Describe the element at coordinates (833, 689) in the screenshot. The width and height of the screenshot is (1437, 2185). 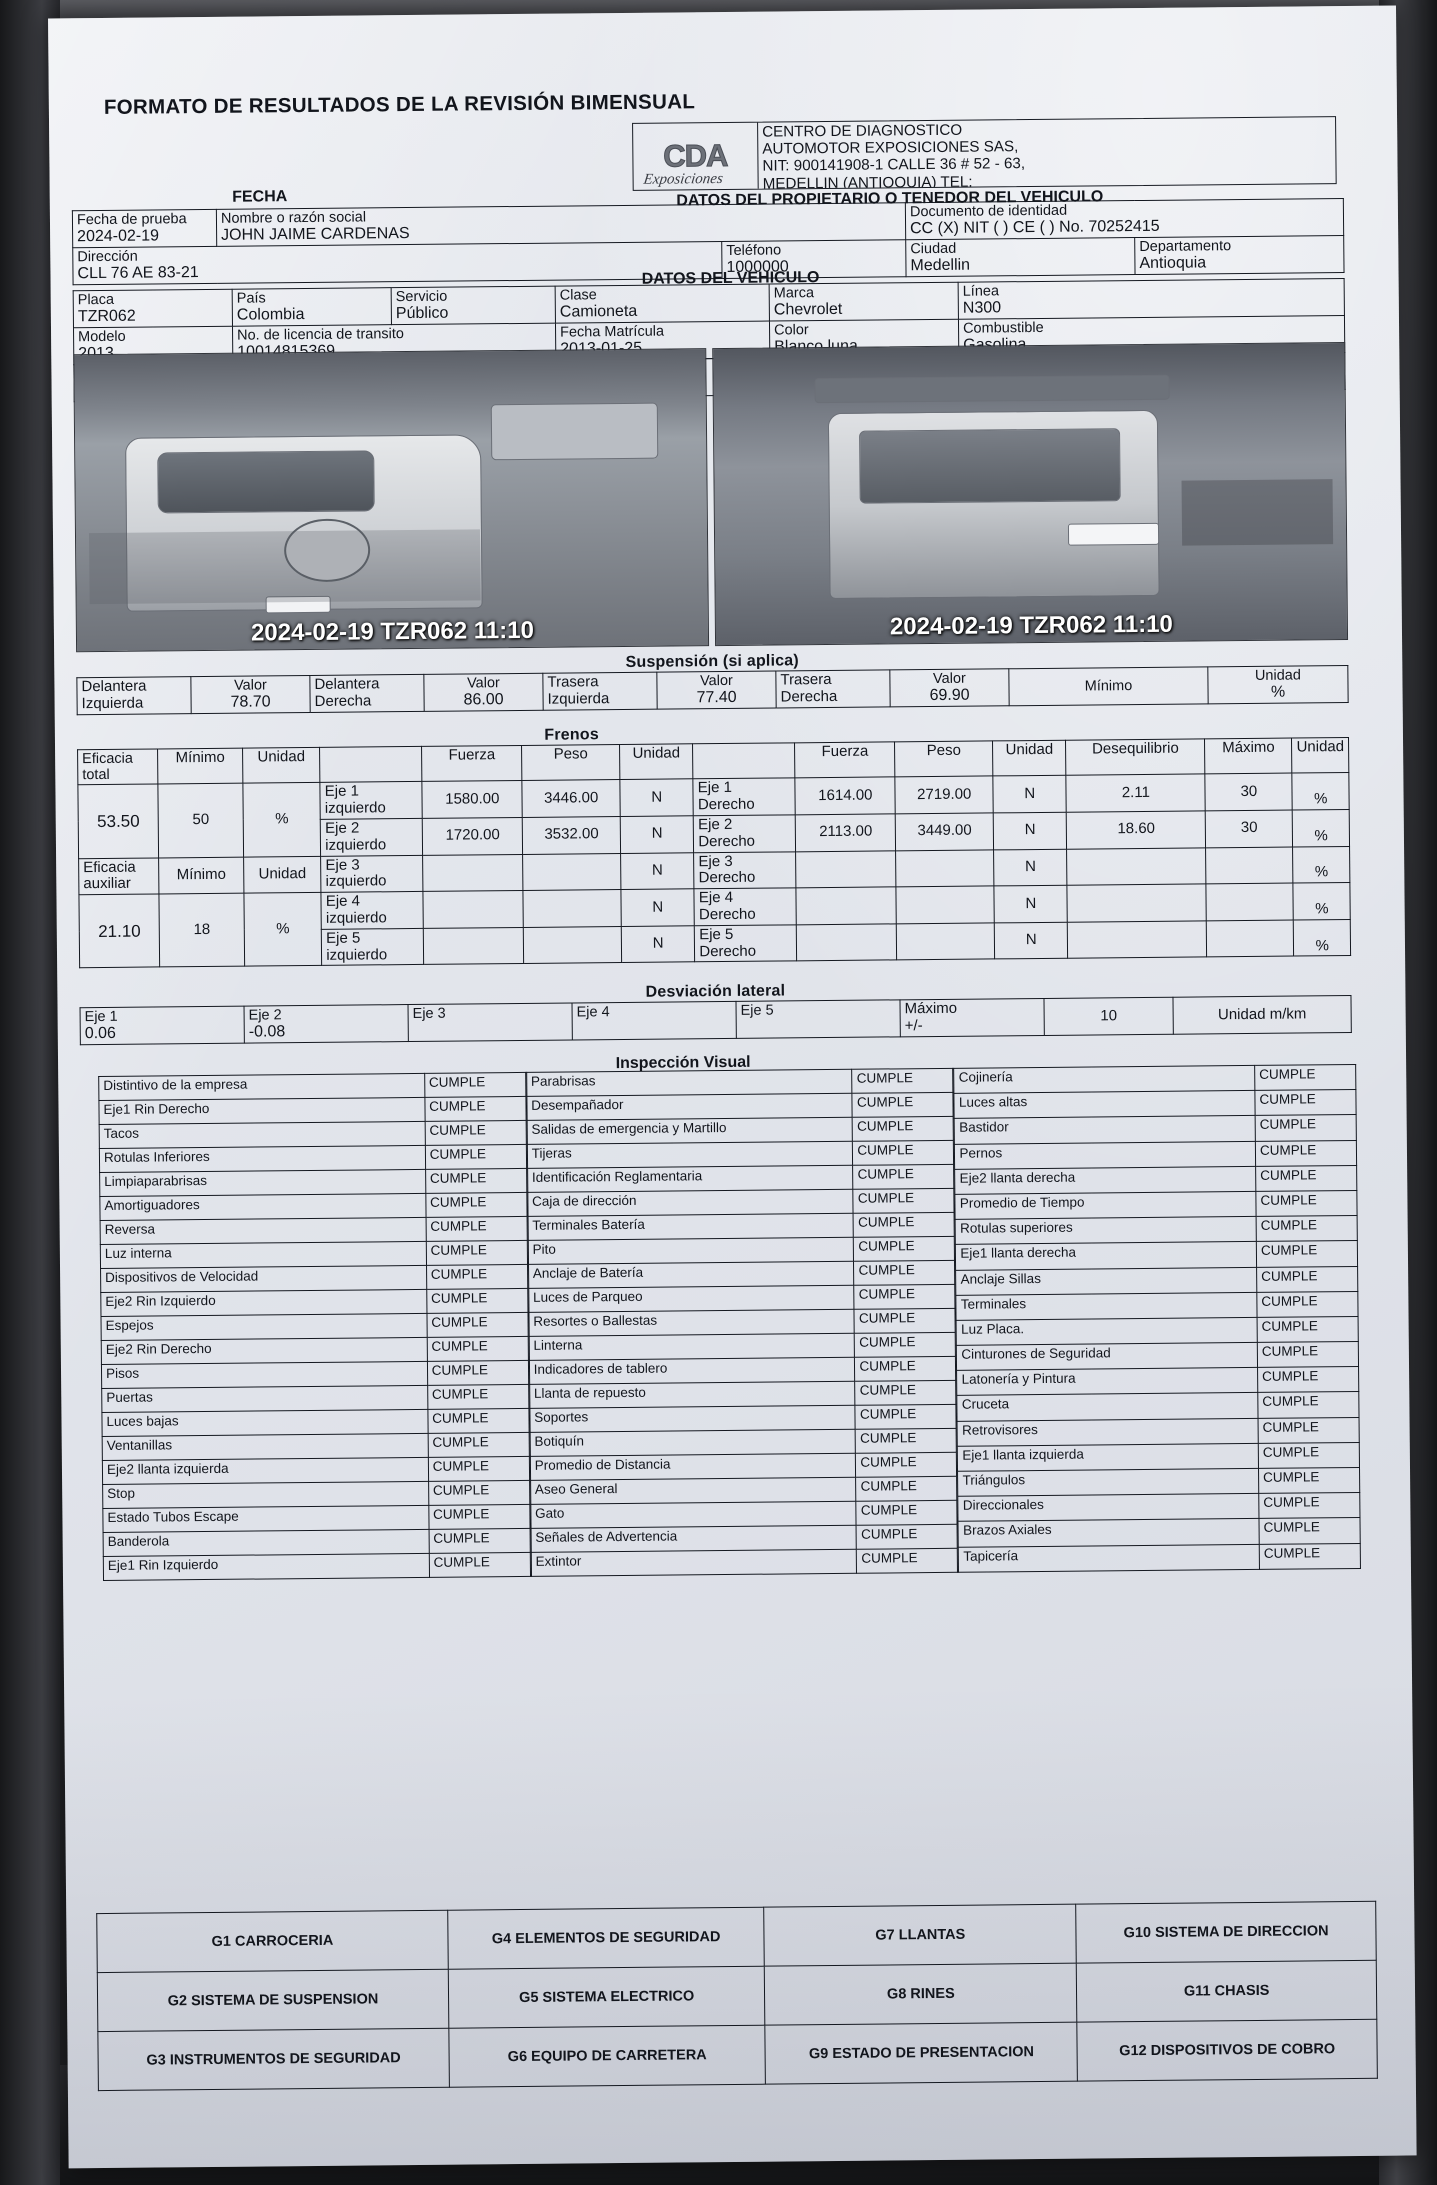
I see `suspension-label-3: Trasera Derecha` at that location.